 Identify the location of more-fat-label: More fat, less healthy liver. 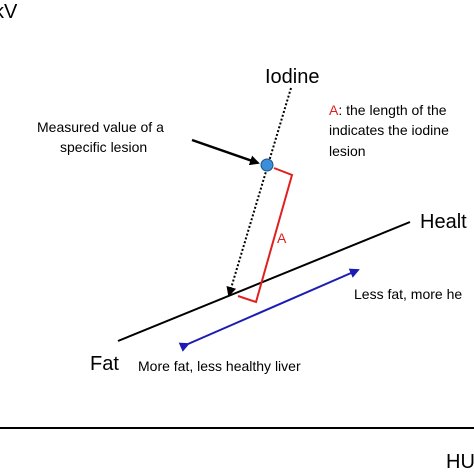
(219, 366).